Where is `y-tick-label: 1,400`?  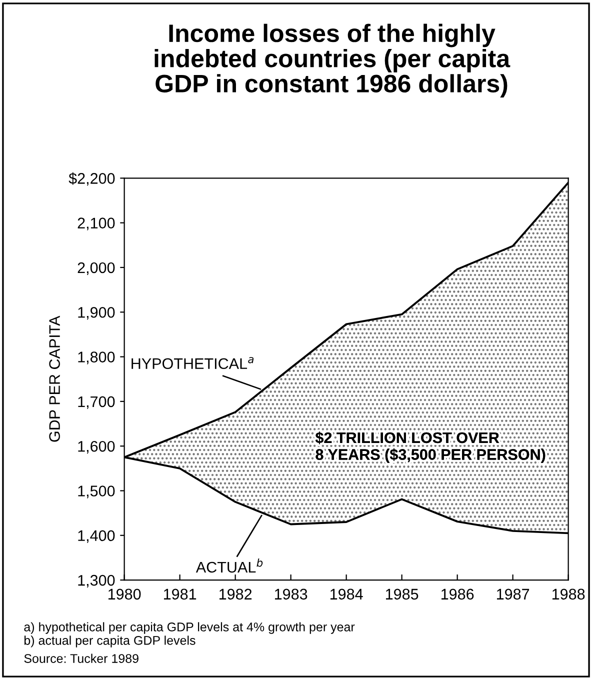 y-tick-label: 1,400 is located at coordinates (96, 536).